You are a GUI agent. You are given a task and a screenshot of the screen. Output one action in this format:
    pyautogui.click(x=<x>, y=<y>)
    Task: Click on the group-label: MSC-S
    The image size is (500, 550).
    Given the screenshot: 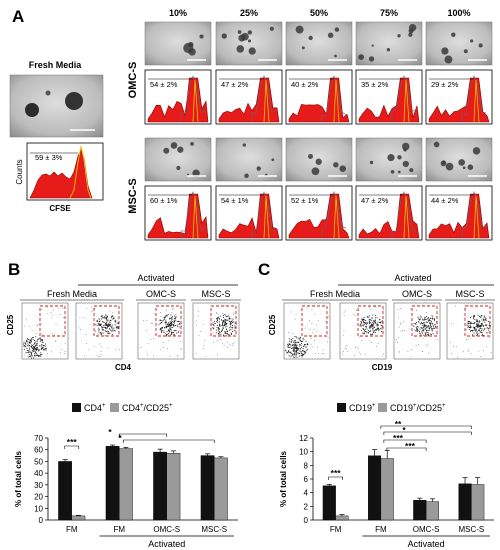 What is the action you would take?
    pyautogui.click(x=216, y=294)
    